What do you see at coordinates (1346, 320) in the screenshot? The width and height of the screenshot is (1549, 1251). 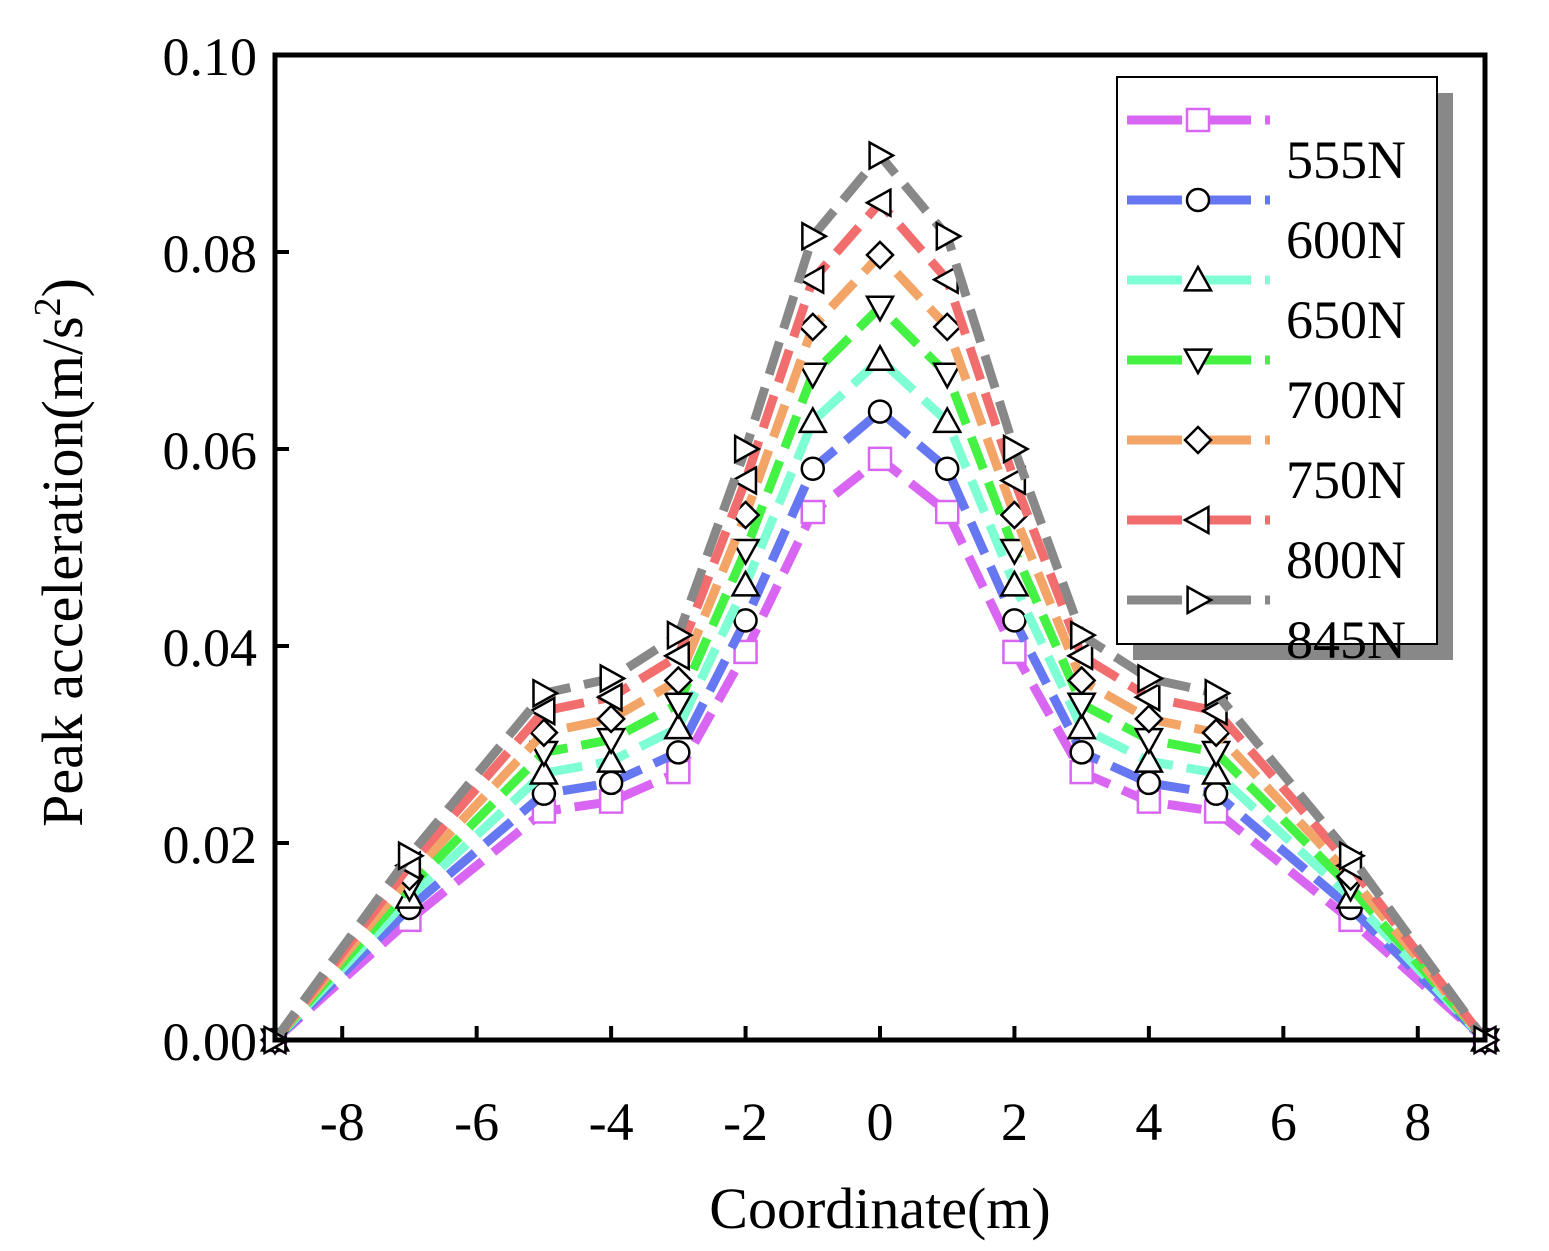 I see `legend-label: 650N` at bounding box center [1346, 320].